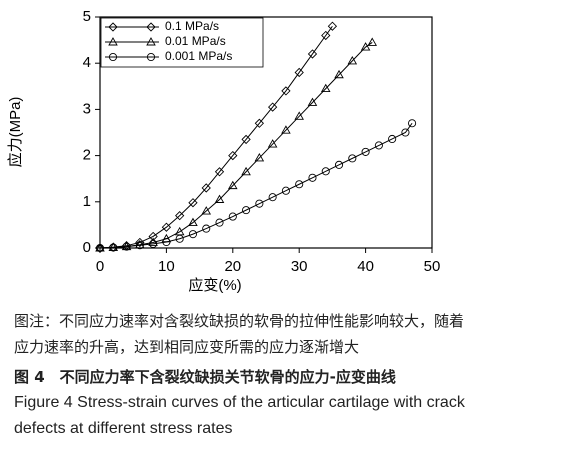  Describe the element at coordinates (87, 201) in the screenshot. I see `y-tick-label: 1` at that location.